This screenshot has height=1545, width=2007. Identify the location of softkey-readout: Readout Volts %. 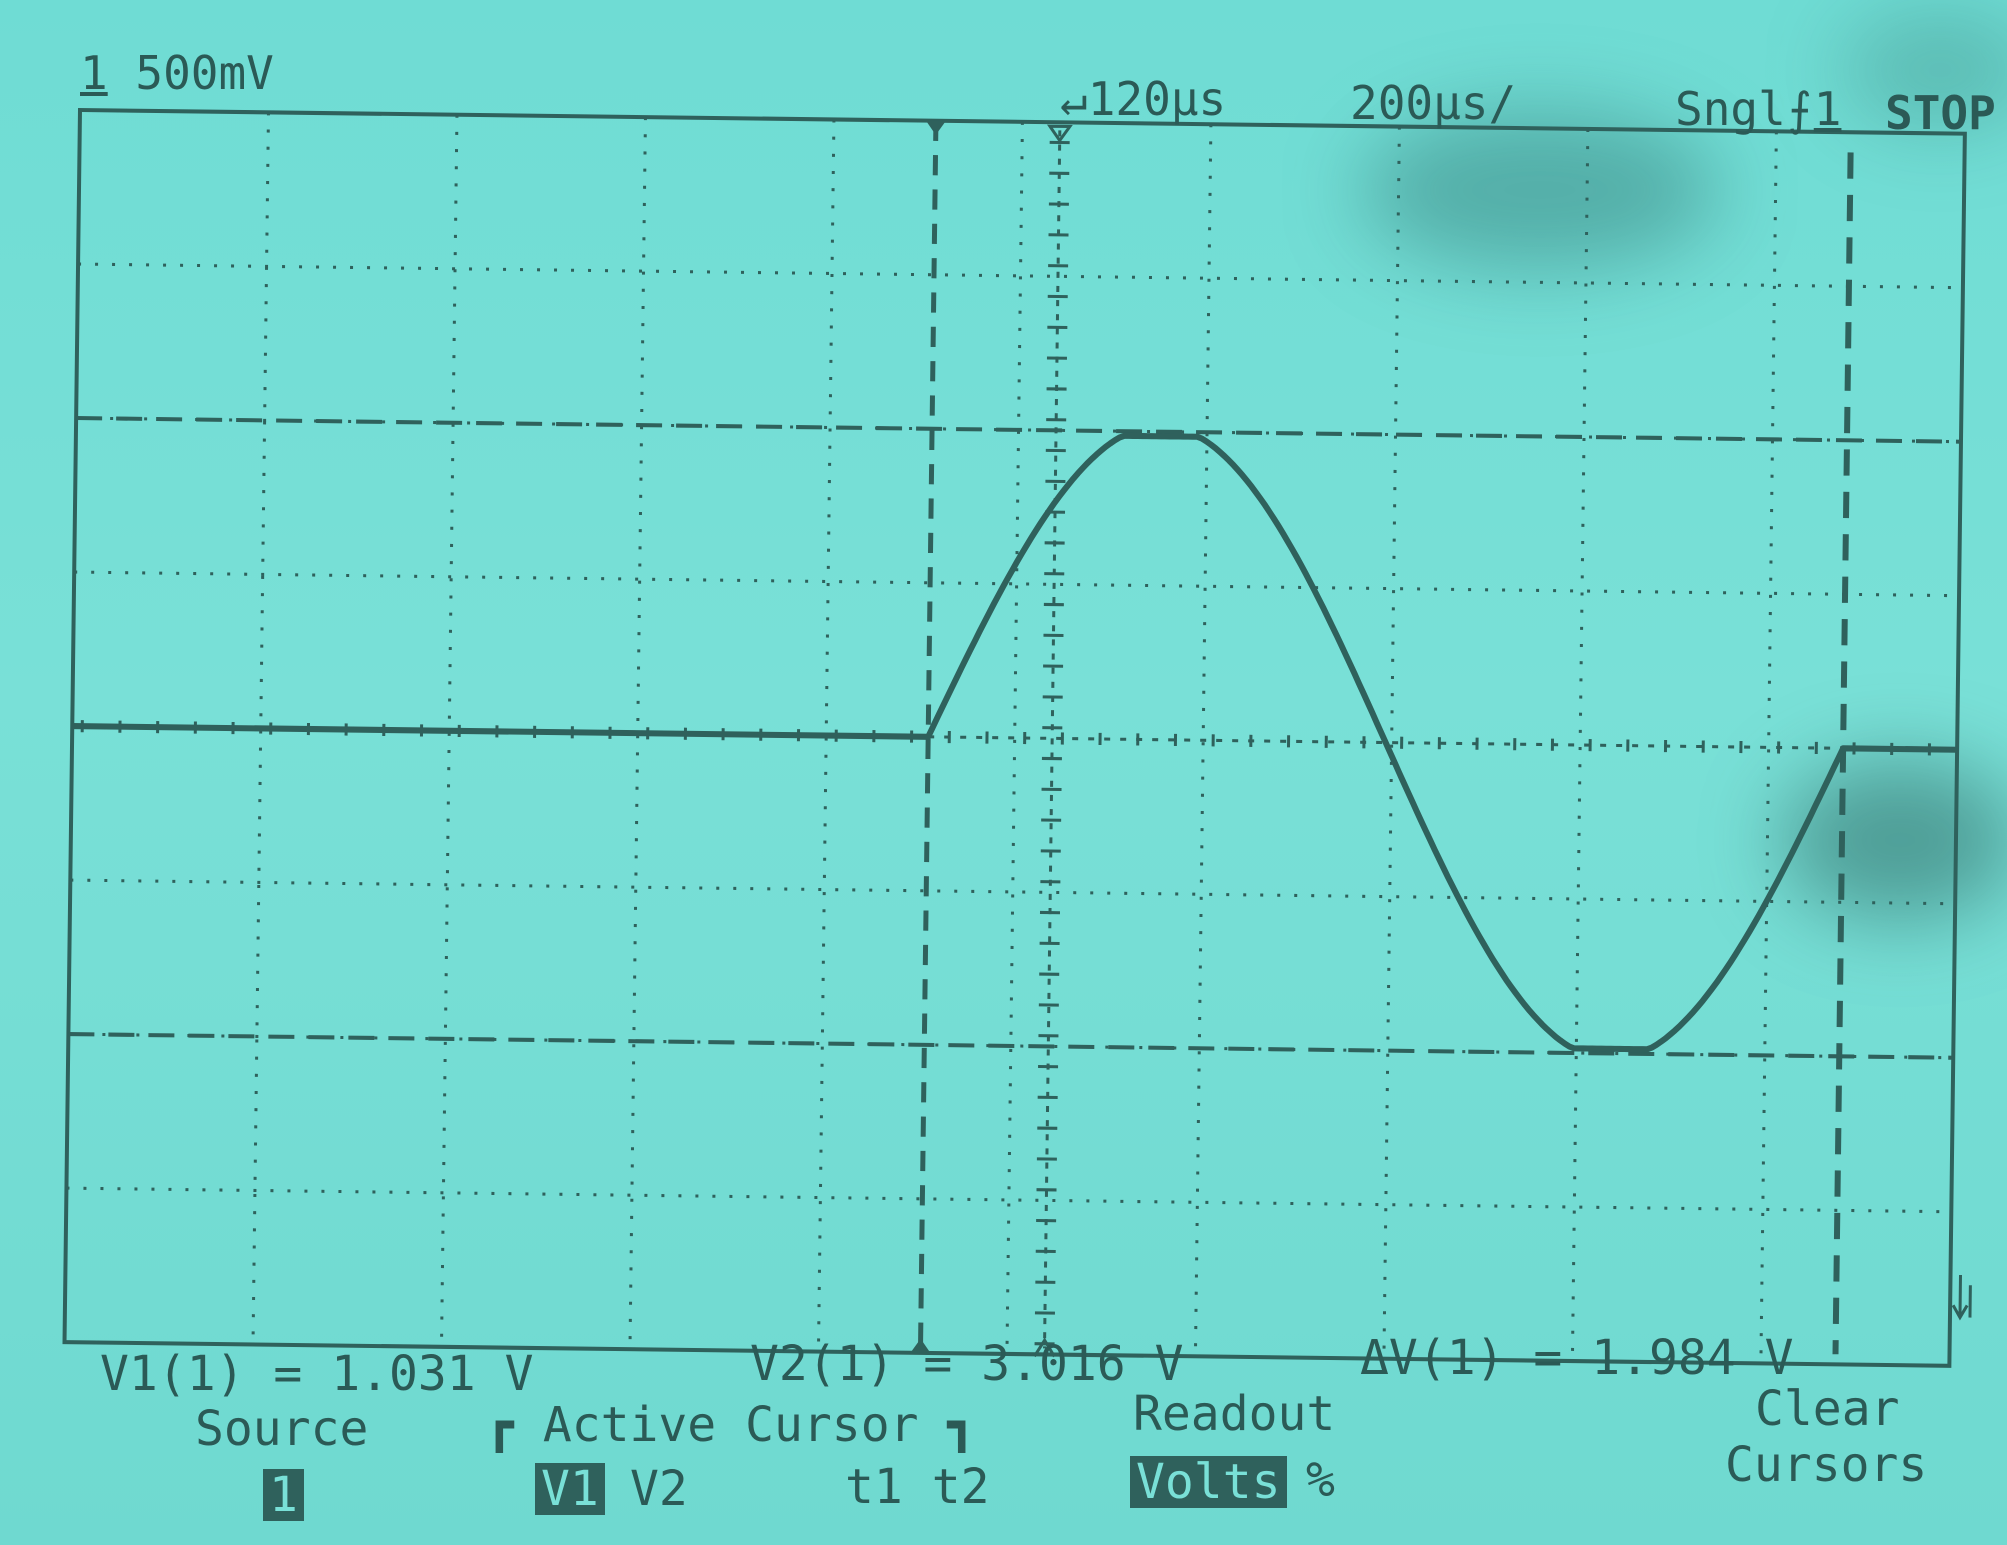
(1260, 1455).